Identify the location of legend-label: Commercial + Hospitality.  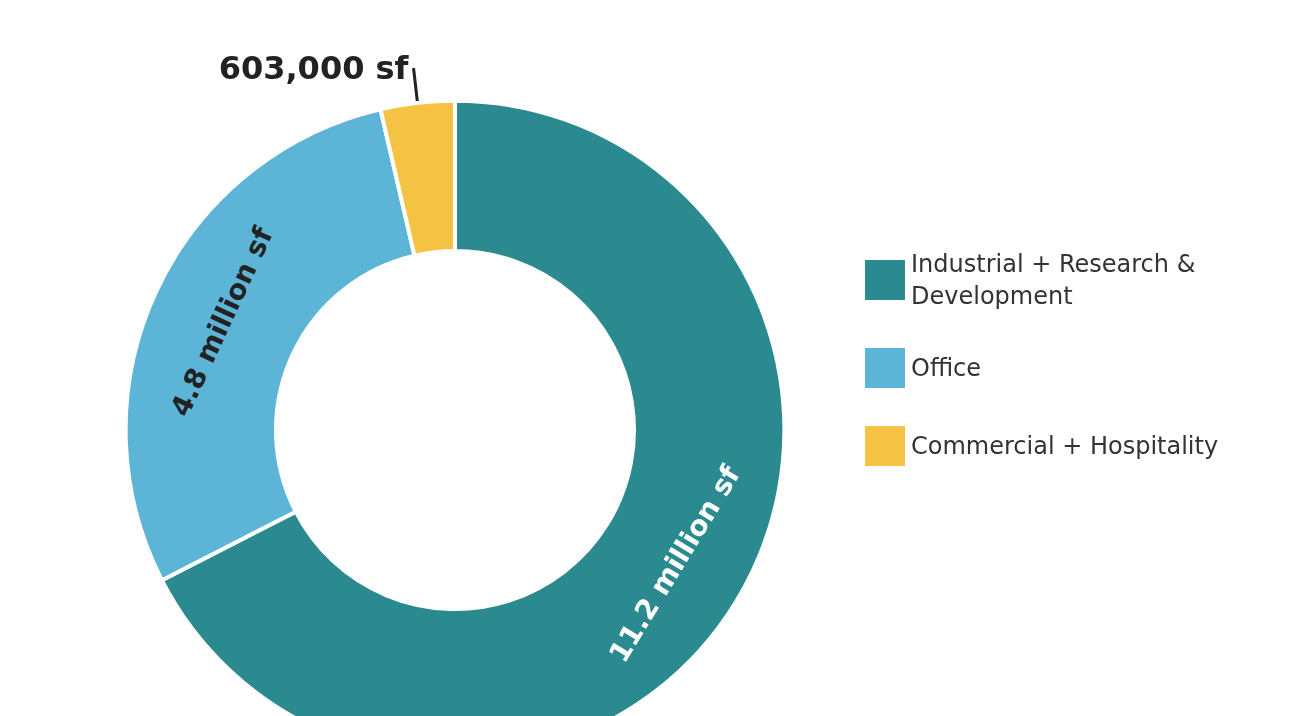
(1065, 446).